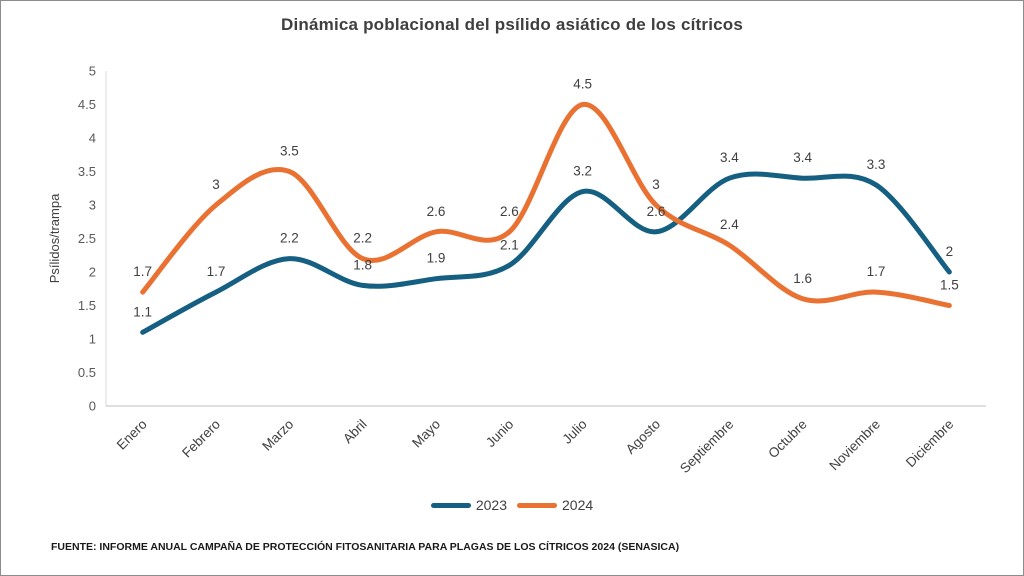  I want to click on data-label-2024: 1.5, so click(949, 285).